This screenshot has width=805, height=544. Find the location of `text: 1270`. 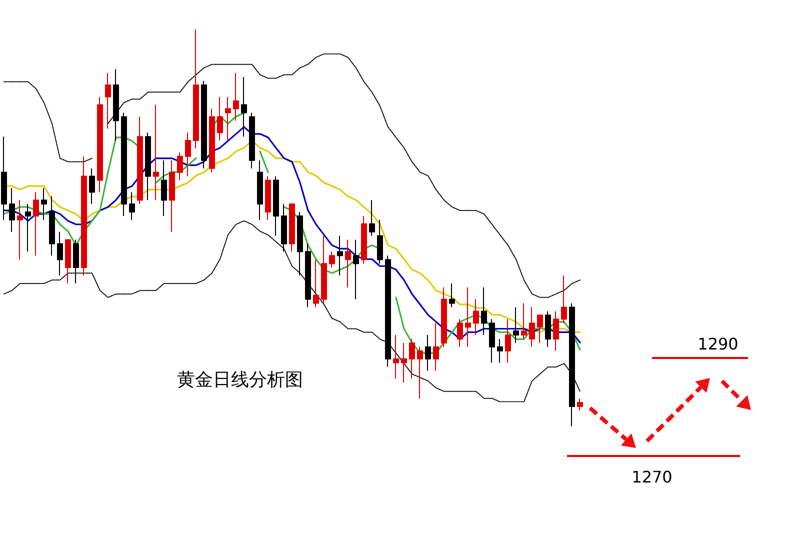

text: 1270 is located at coordinates (652, 477).